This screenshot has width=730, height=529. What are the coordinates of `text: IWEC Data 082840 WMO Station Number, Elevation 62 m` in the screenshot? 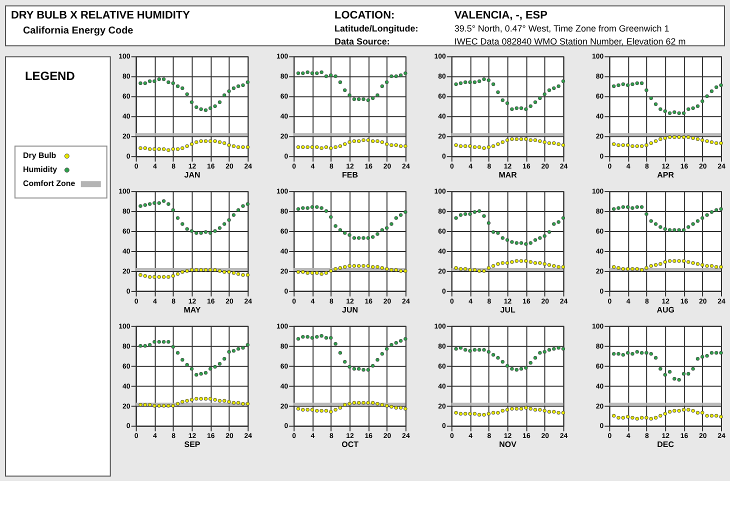 It's located at (570, 41).